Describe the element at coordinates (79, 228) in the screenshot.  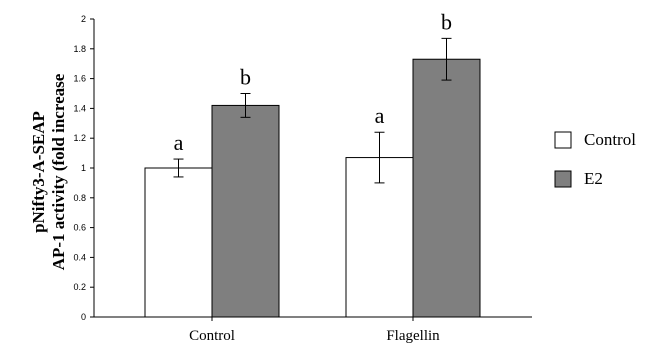
I see `y-tick-label: 0.6` at that location.